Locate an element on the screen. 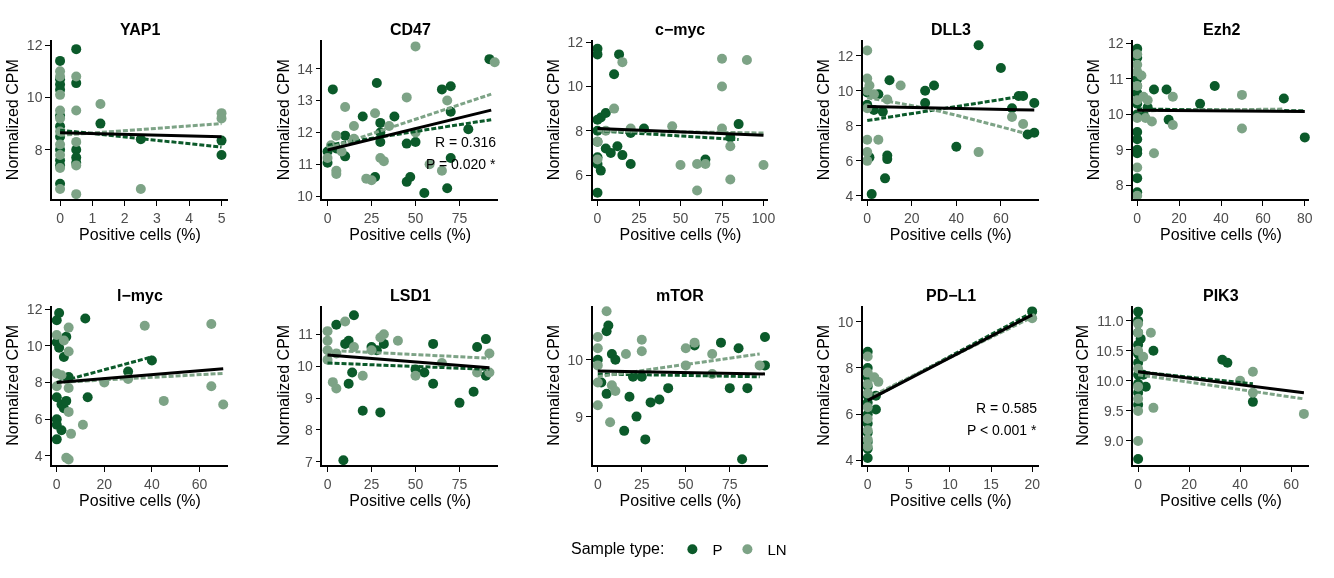  x-tick-label: 100 is located at coordinates (763, 217).